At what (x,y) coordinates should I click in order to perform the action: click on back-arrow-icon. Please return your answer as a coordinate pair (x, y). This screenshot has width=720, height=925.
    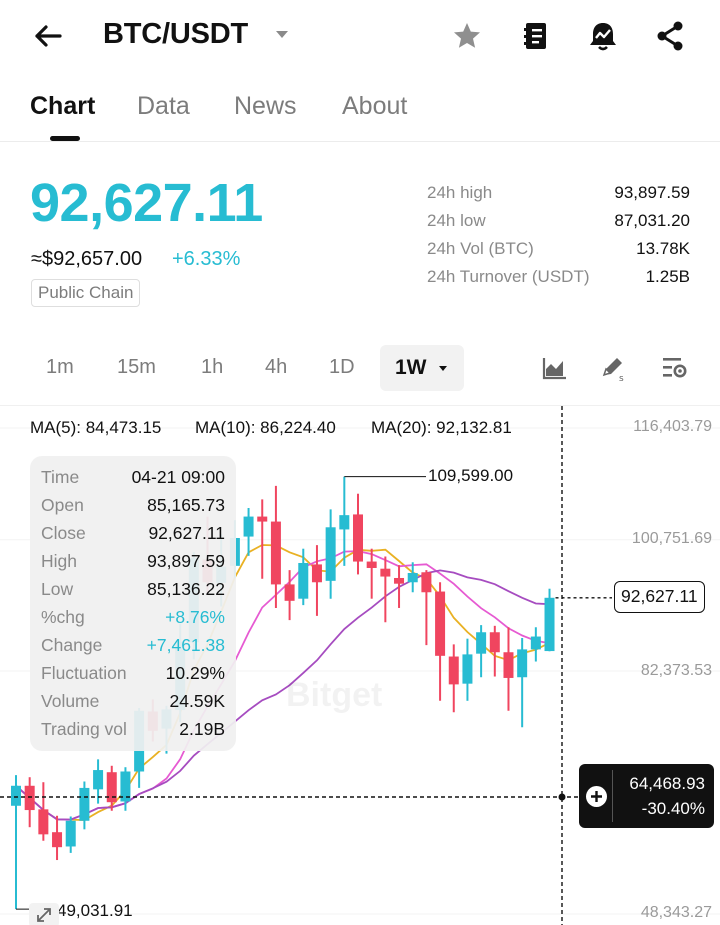
    Looking at the image, I should click on (48, 36).